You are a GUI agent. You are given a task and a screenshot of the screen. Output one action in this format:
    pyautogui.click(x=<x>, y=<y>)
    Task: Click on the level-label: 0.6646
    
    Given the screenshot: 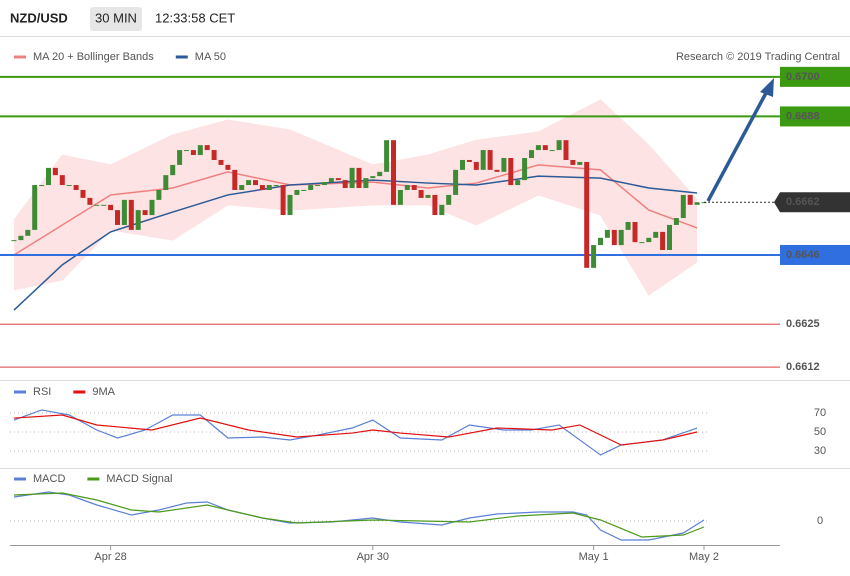 What is the action you would take?
    pyautogui.click(x=803, y=255)
    